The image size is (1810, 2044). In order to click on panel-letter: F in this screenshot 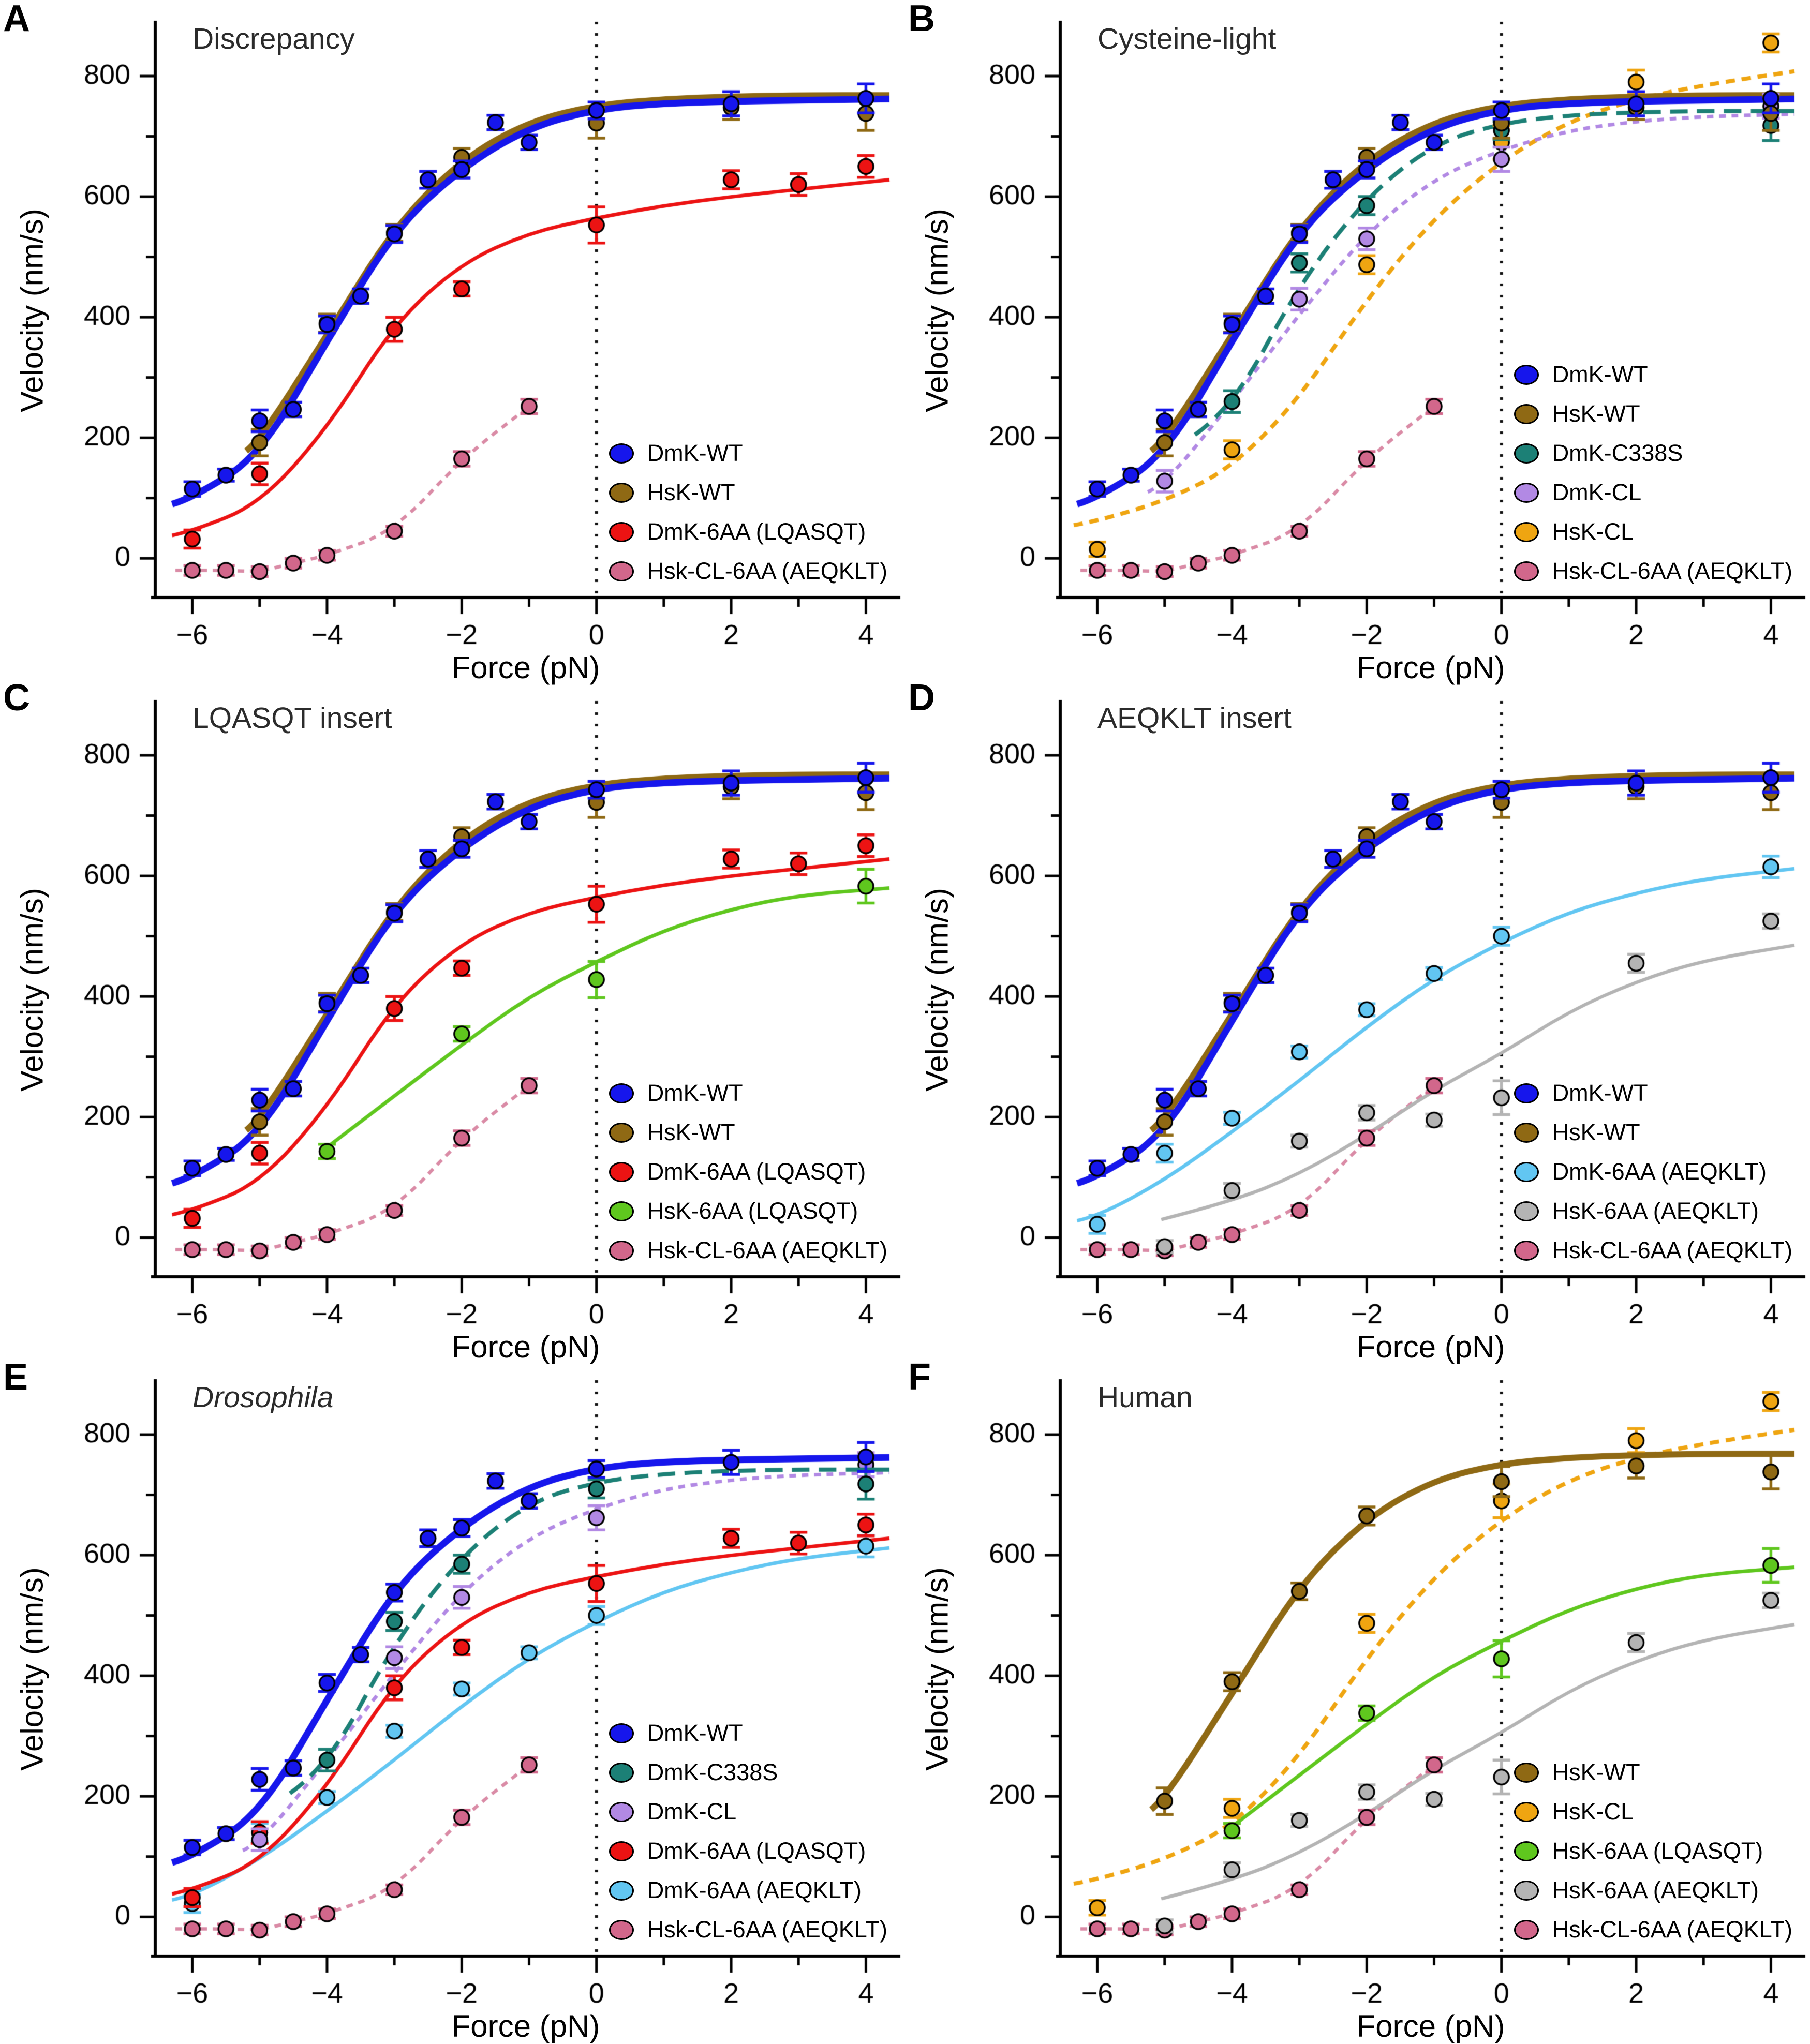, I will do `click(919, 1377)`.